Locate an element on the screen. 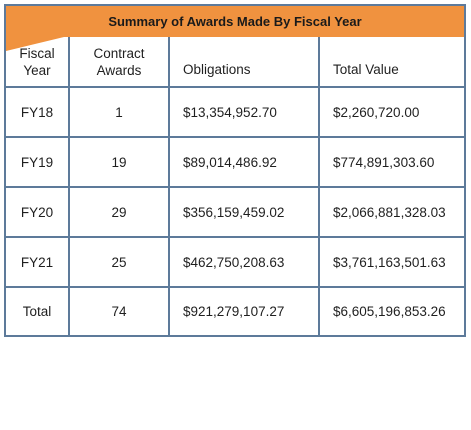 This screenshot has width=471, height=430. header-total-value: Total Value is located at coordinates (366, 69).